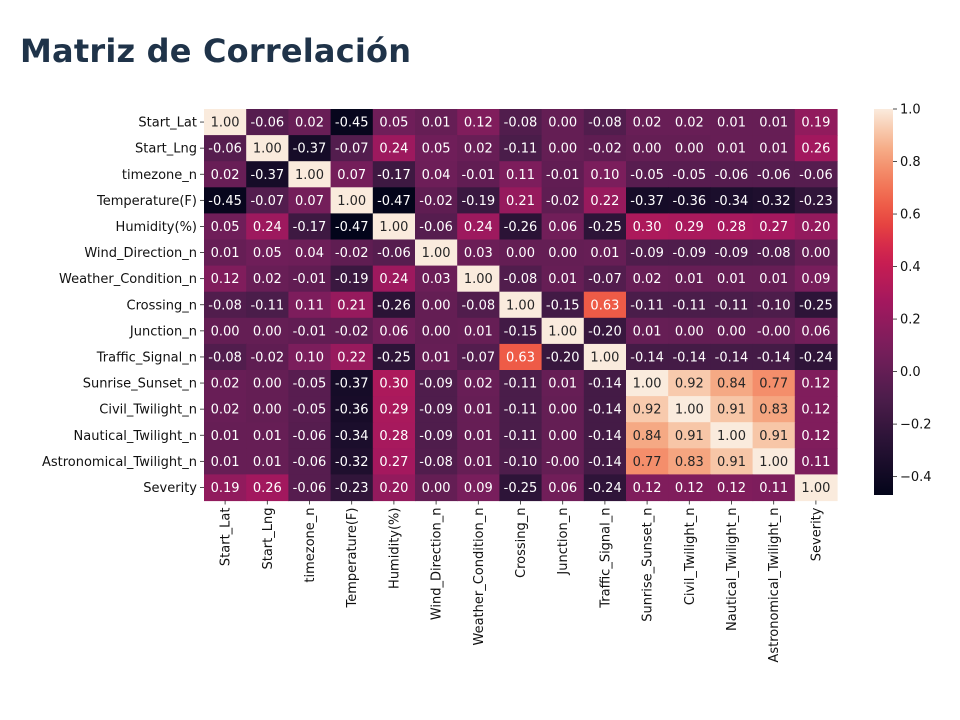 This screenshot has width=960, height=720. Describe the element at coordinates (119, 462) in the screenshot. I see `y-tick-label-13: Astronomical_Twilight_n` at that location.